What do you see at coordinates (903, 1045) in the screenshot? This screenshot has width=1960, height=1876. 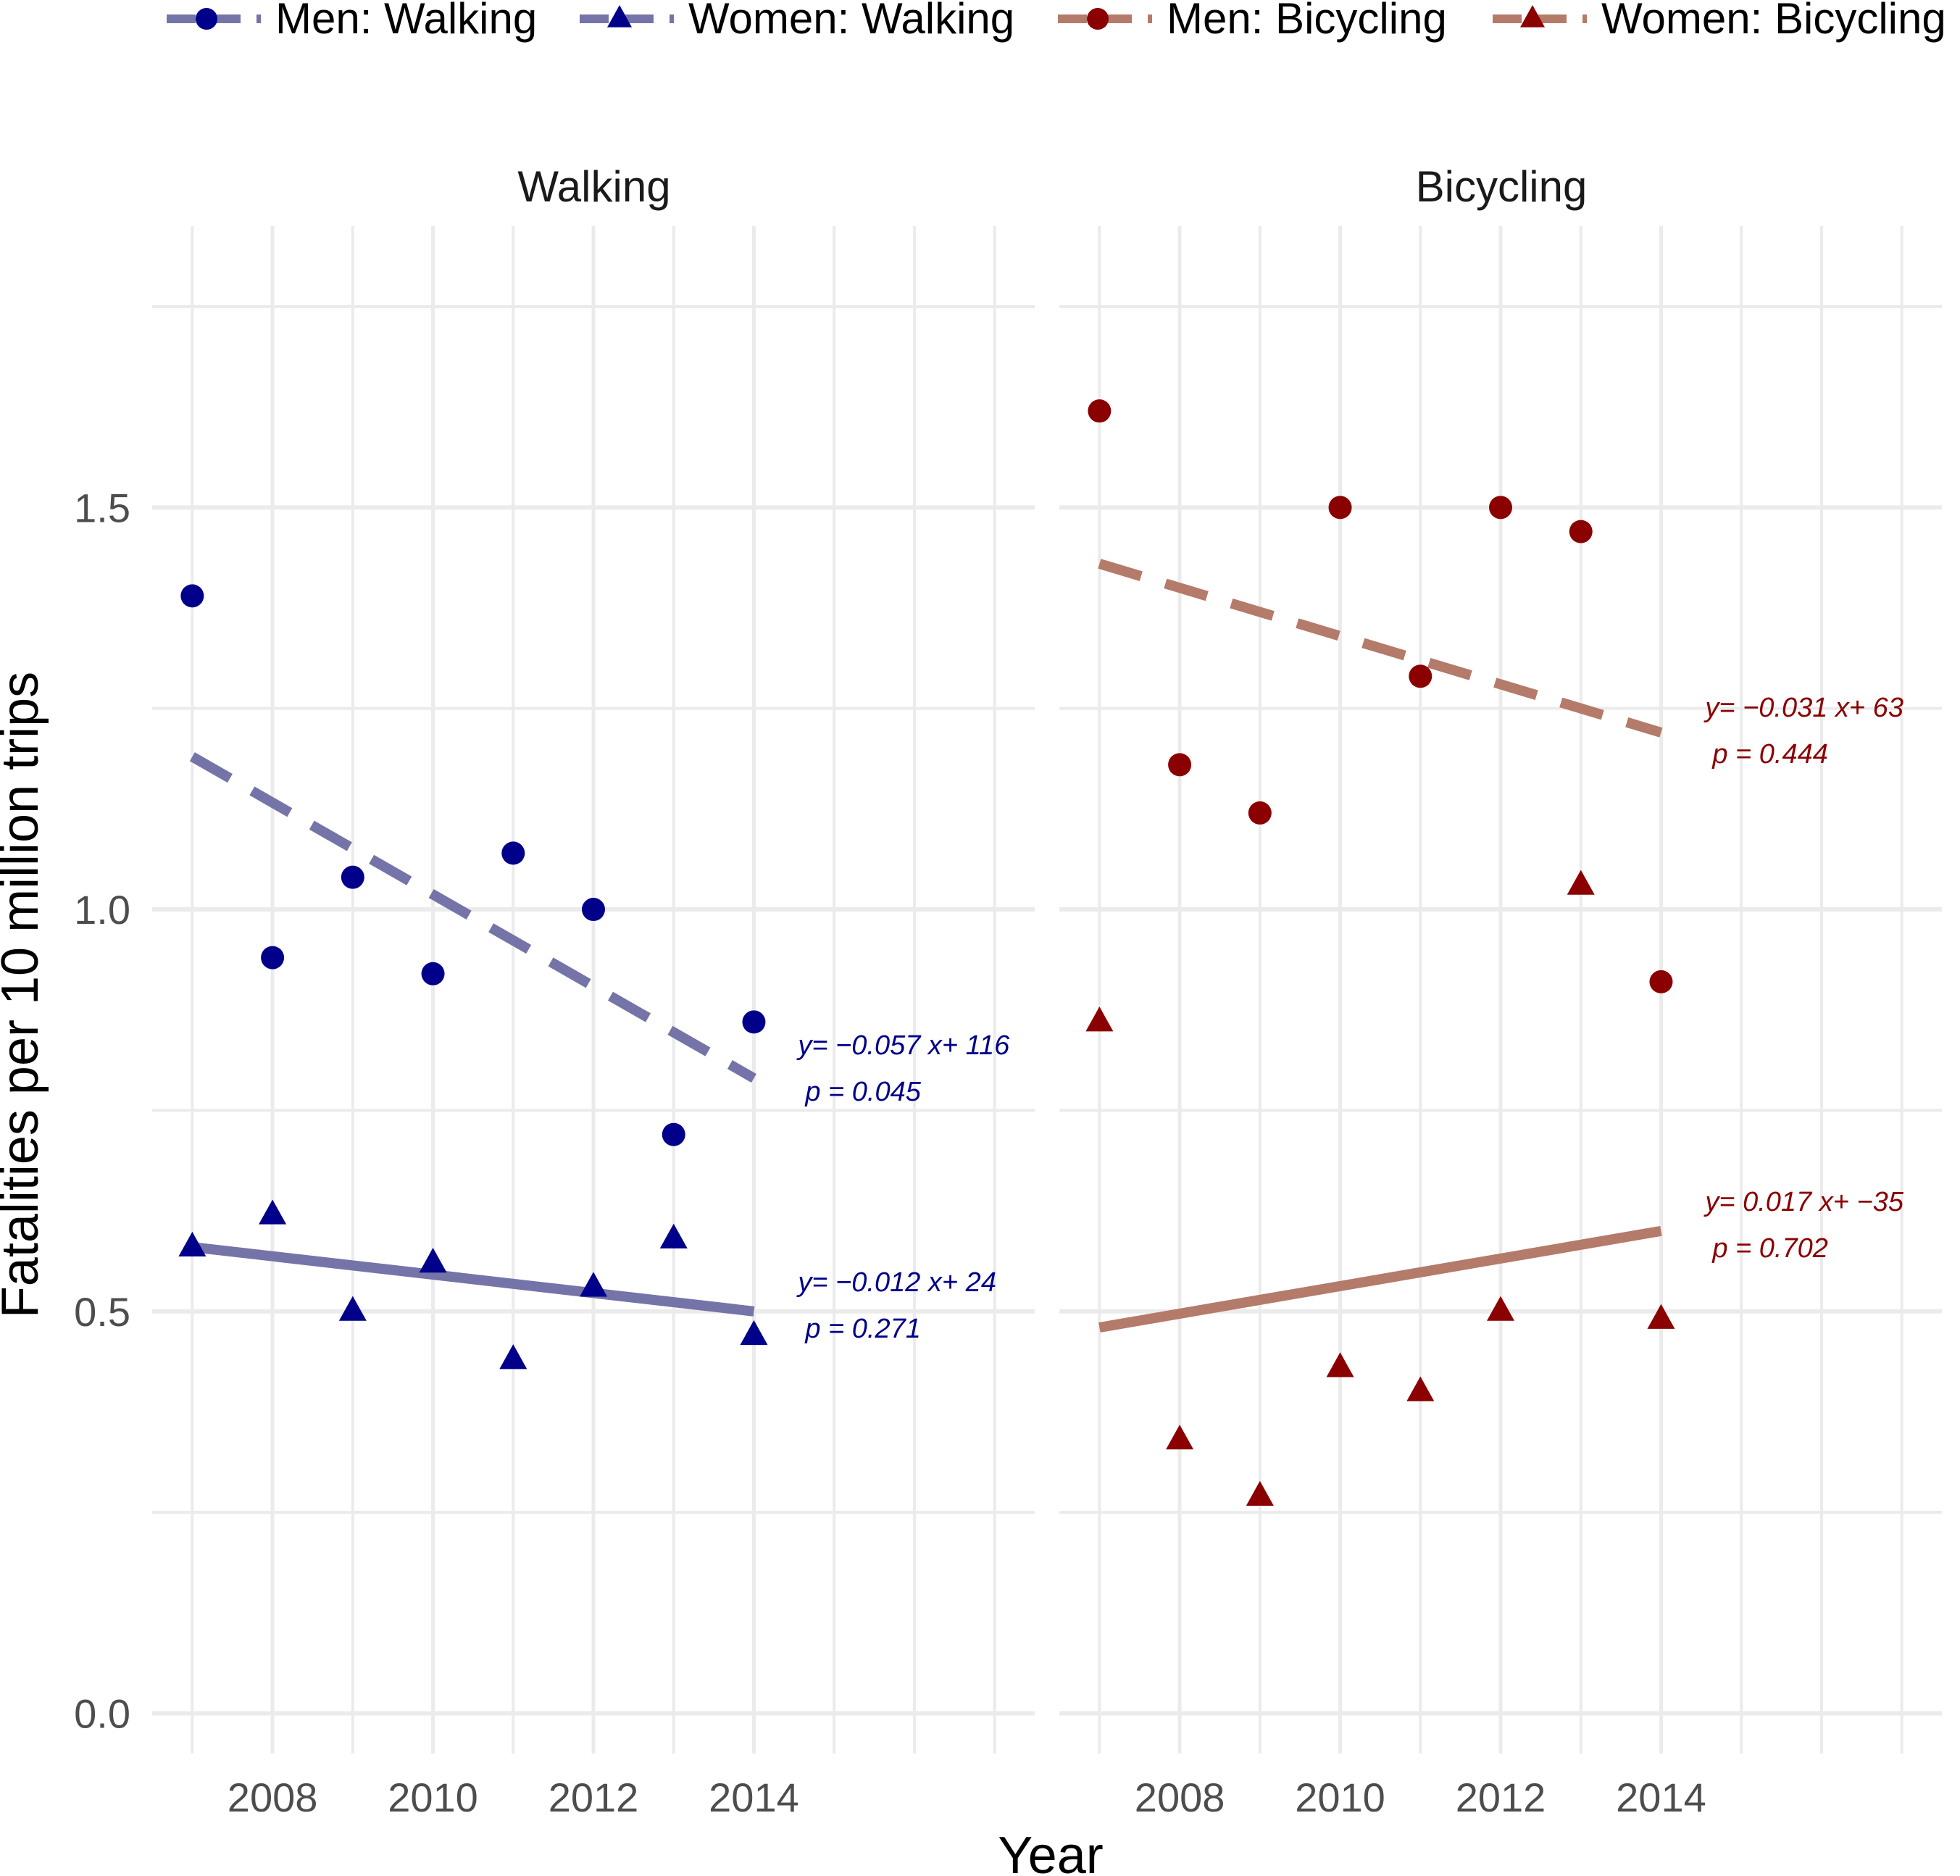 I see `regression-equation: y= −0.057 x+ 116` at bounding box center [903, 1045].